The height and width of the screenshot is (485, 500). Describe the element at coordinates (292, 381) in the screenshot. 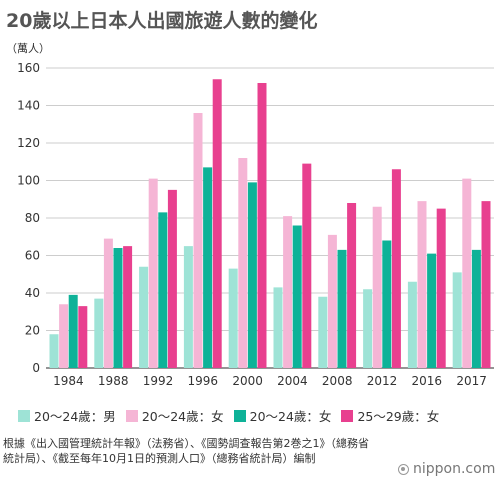

I see `x-tick-label: 2004` at that location.